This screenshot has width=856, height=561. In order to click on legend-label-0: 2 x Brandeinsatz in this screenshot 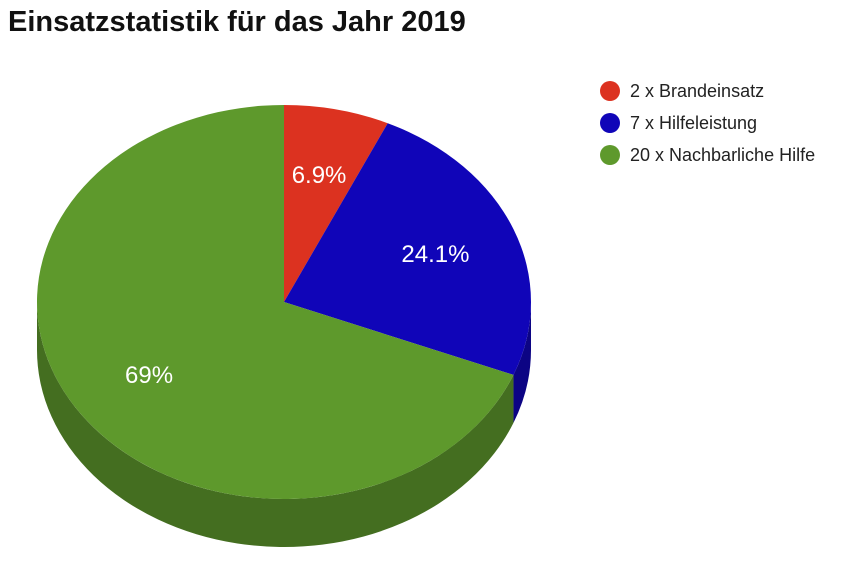, I will do `click(697, 91)`.